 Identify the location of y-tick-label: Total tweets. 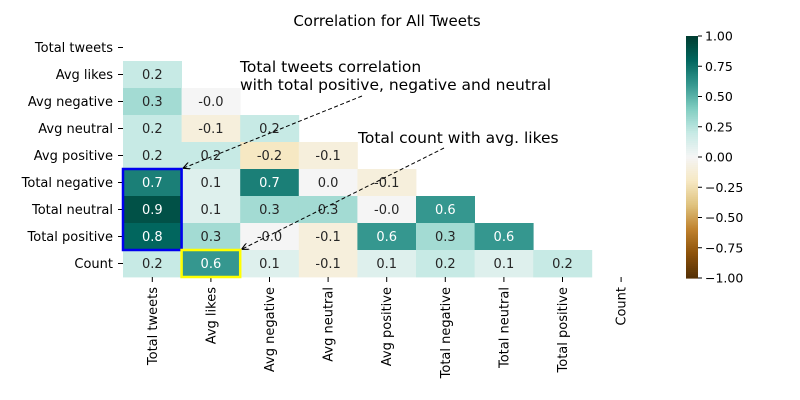
(73, 48).